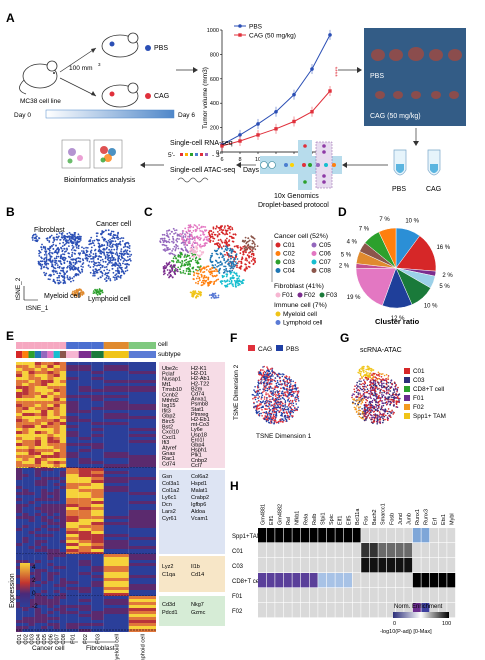 The image size is (485, 660). What do you see at coordinates (163, 344) in the screenshot?
I see `legend-cell-label: cell` at bounding box center [163, 344].